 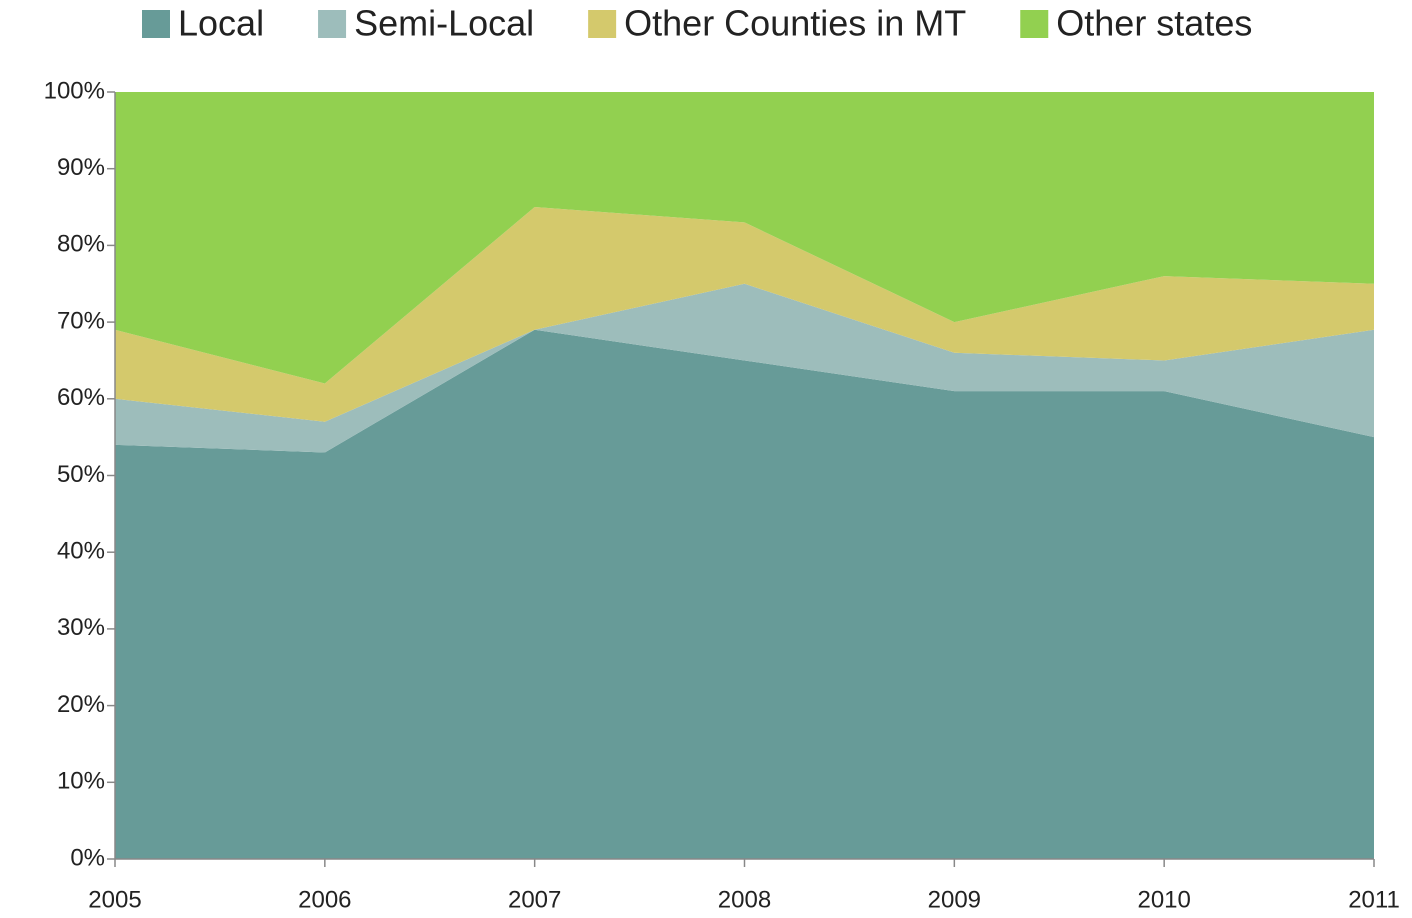 What do you see at coordinates (534, 899) in the screenshot?
I see `x-tick-label: 2007` at bounding box center [534, 899].